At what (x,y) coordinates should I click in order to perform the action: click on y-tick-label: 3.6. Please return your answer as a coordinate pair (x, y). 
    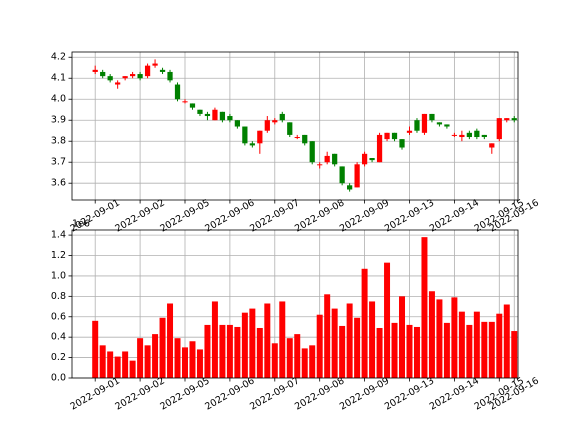
    Looking at the image, I should click on (58, 183).